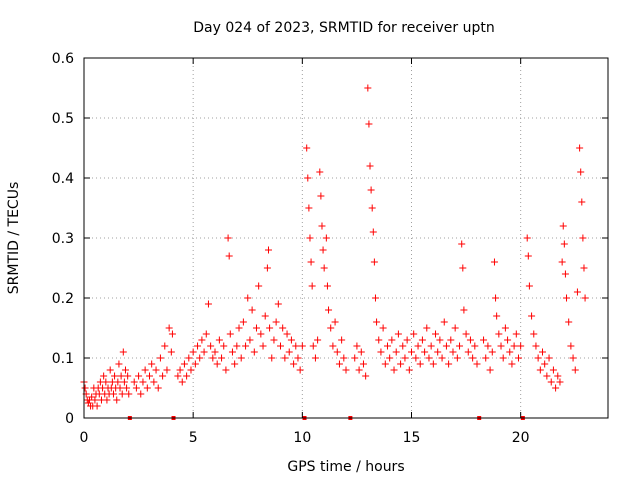 The height and width of the screenshot is (480, 640). I want to click on y-tick-label: 0.2, so click(63, 299).